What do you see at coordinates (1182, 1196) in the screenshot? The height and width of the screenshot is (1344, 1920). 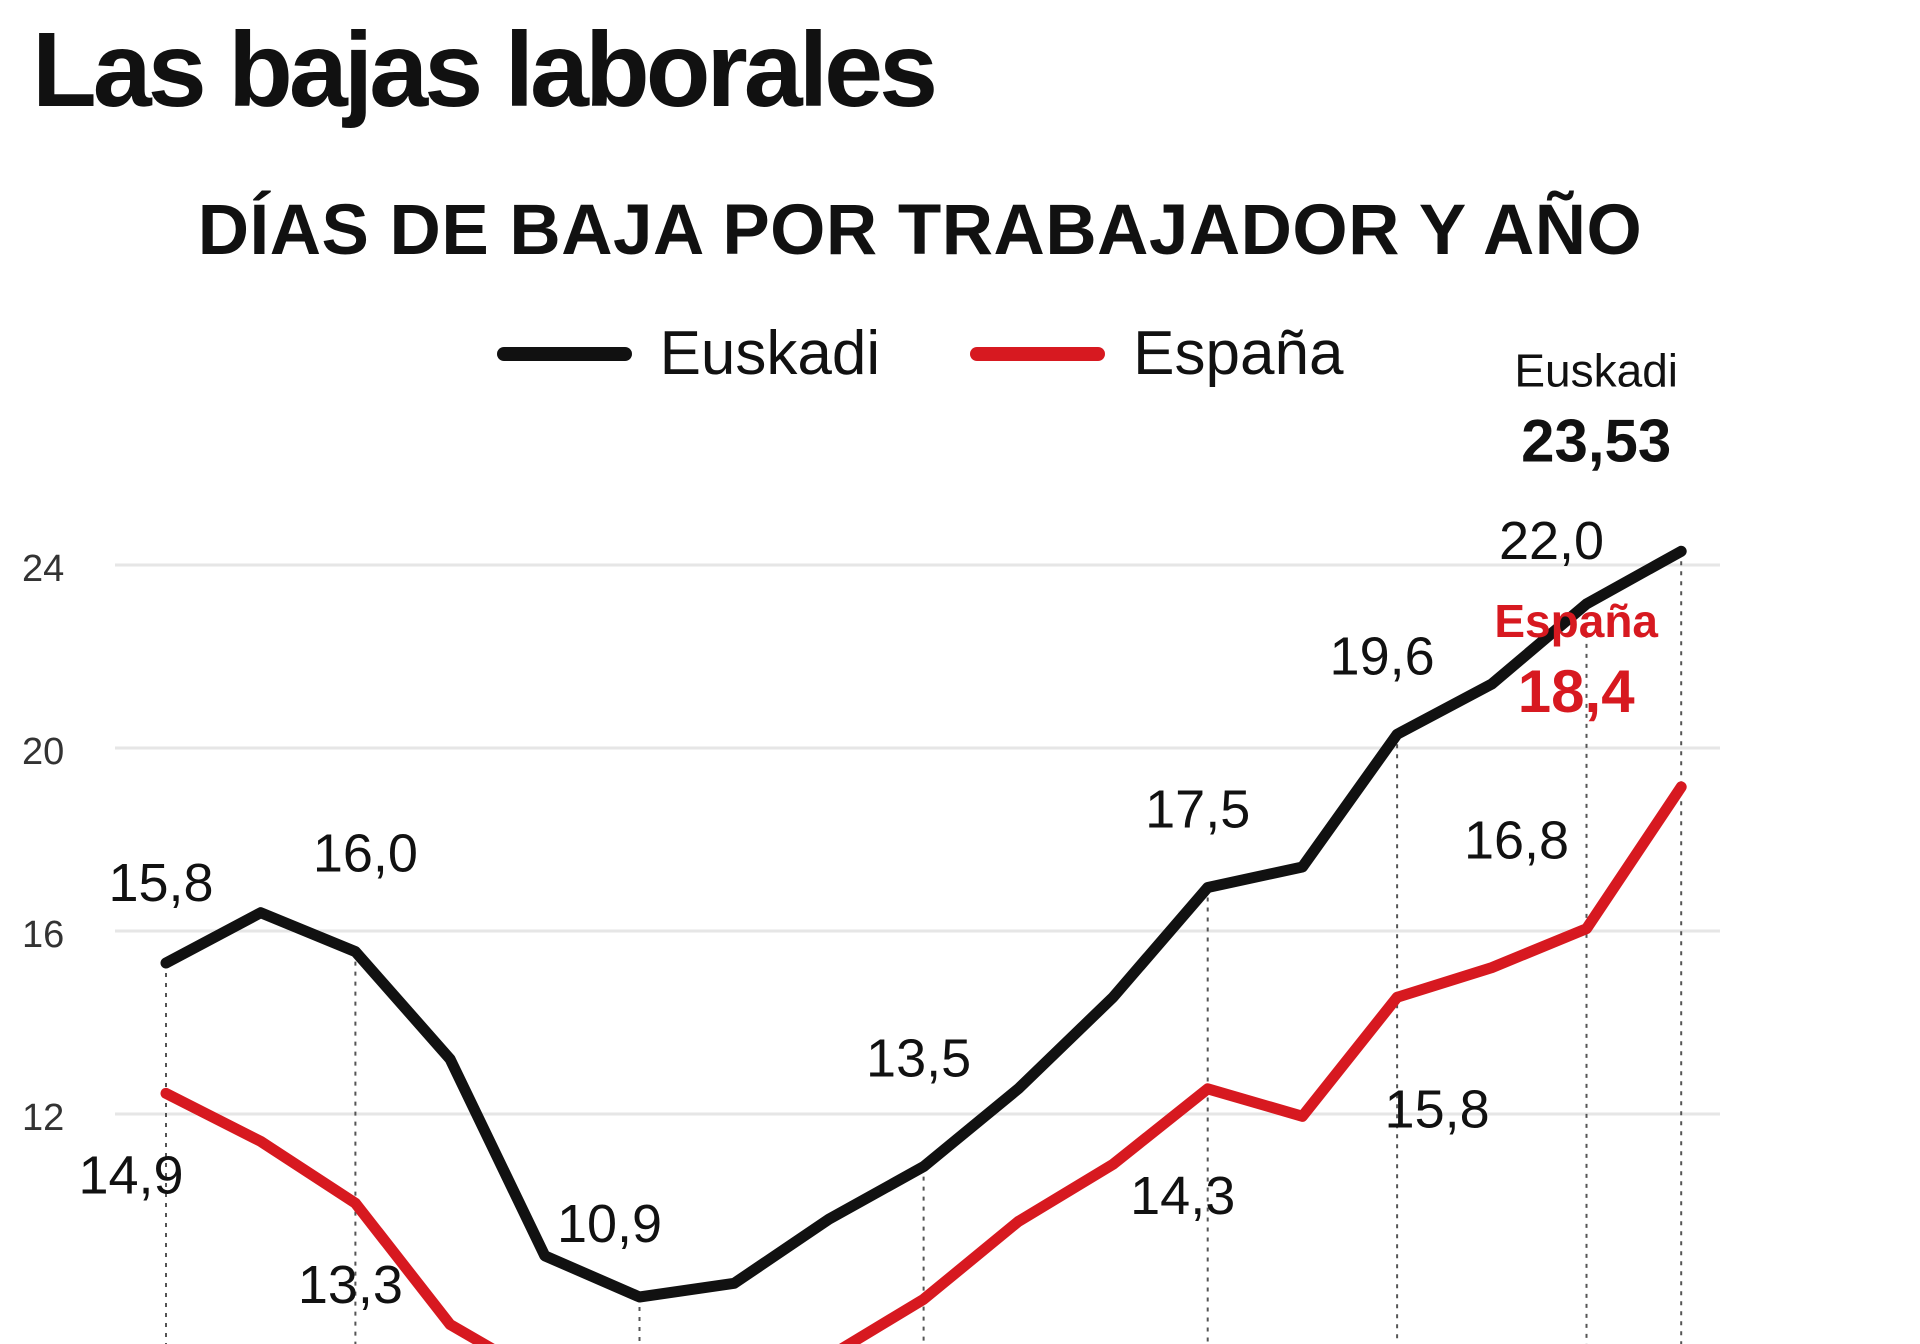 I see `data-label-espana: 14,3` at bounding box center [1182, 1196].